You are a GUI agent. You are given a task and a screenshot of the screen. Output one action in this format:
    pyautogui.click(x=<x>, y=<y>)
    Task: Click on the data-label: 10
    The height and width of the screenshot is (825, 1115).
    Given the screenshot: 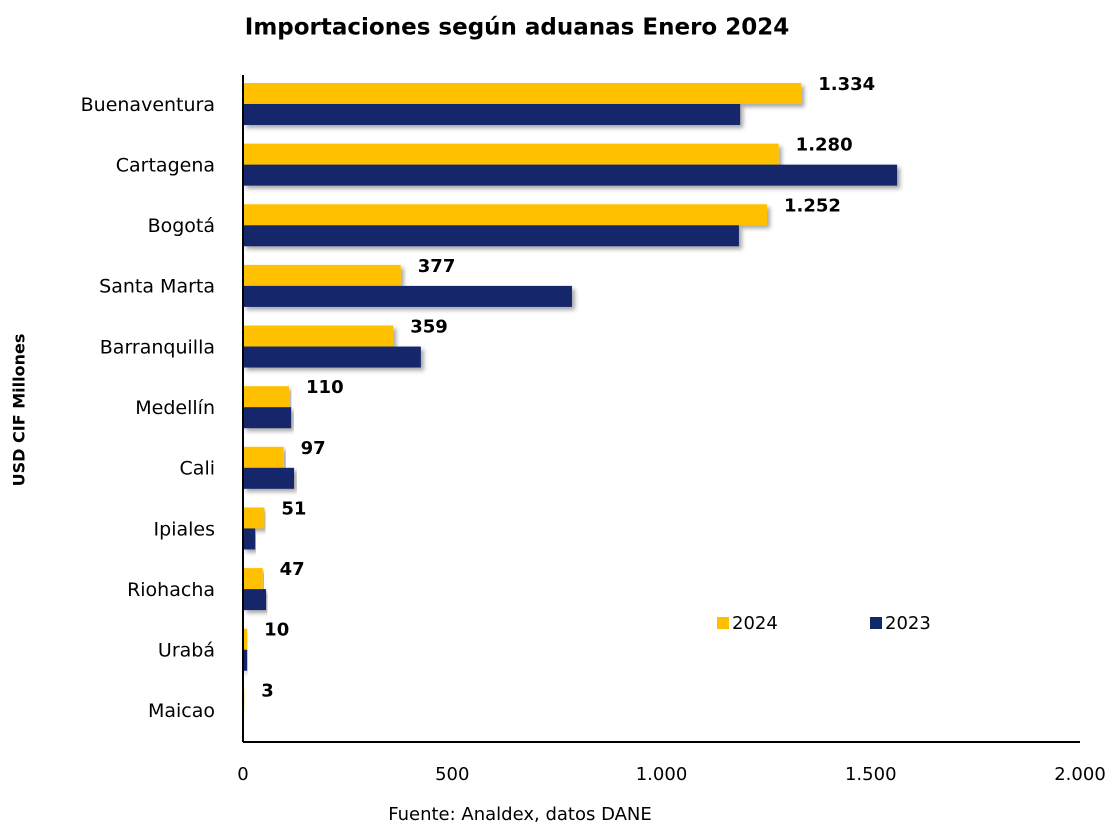 What is the action you would take?
    pyautogui.click(x=276, y=630)
    